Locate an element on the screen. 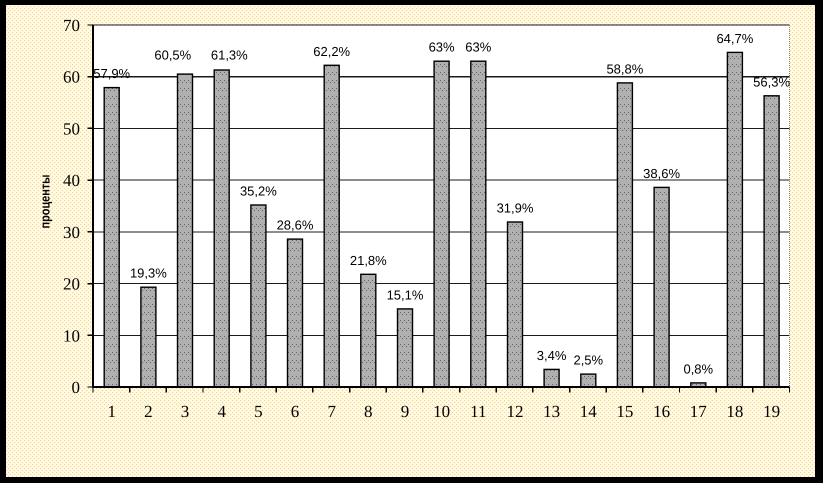 The image size is (823, 483). svg-text: 16 is located at coordinates (661, 411).